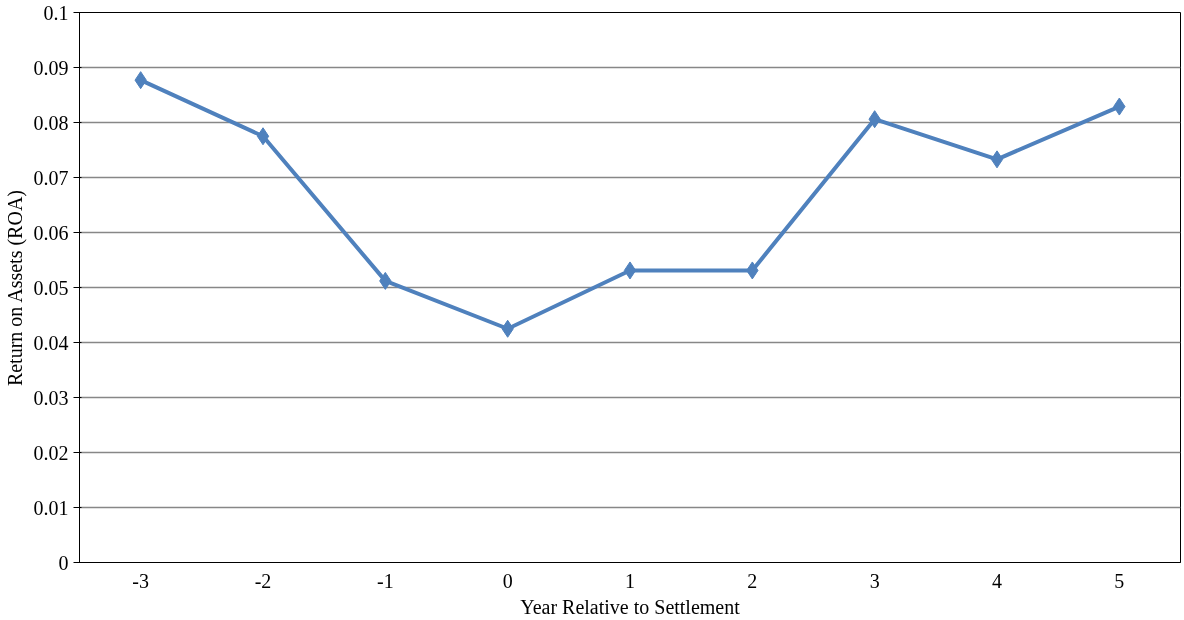 The height and width of the screenshot is (620, 1184). Describe the element at coordinates (51, 452) in the screenshot. I see `y-tick-label: 0.02` at that location.